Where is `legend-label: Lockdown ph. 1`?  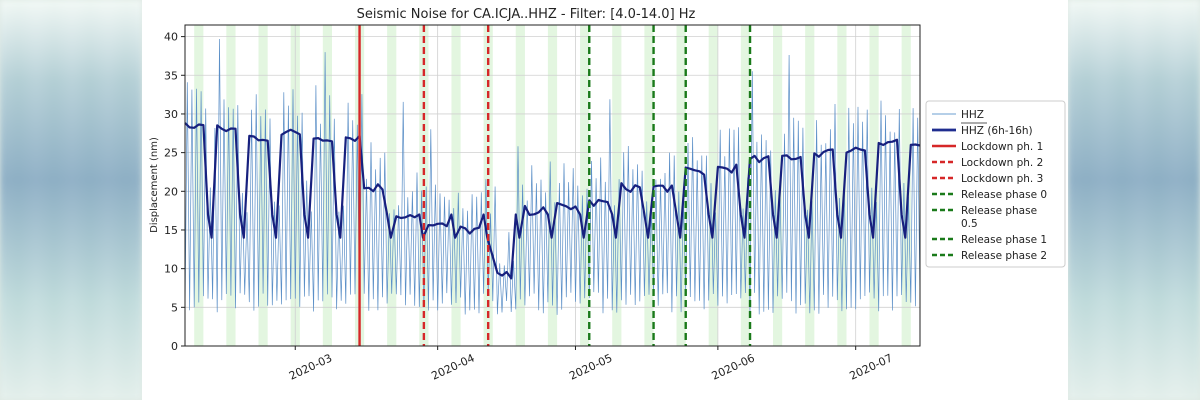
legend-label: Lockdown ph. 1 is located at coordinates (1002, 147).